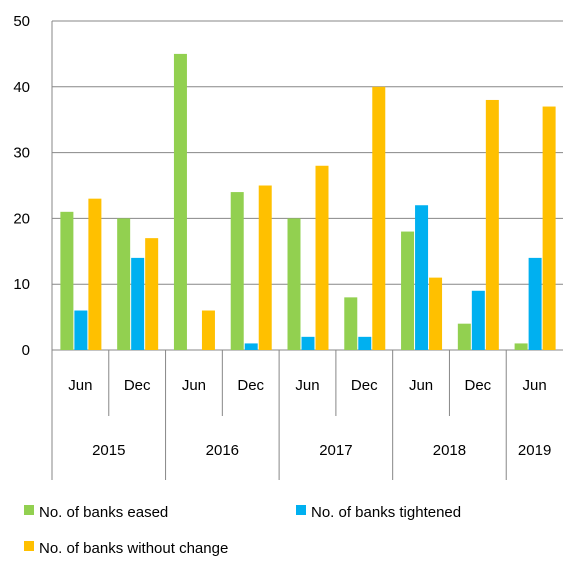 The image size is (563, 568). I want to click on y-tick-label: 30, so click(21, 153).